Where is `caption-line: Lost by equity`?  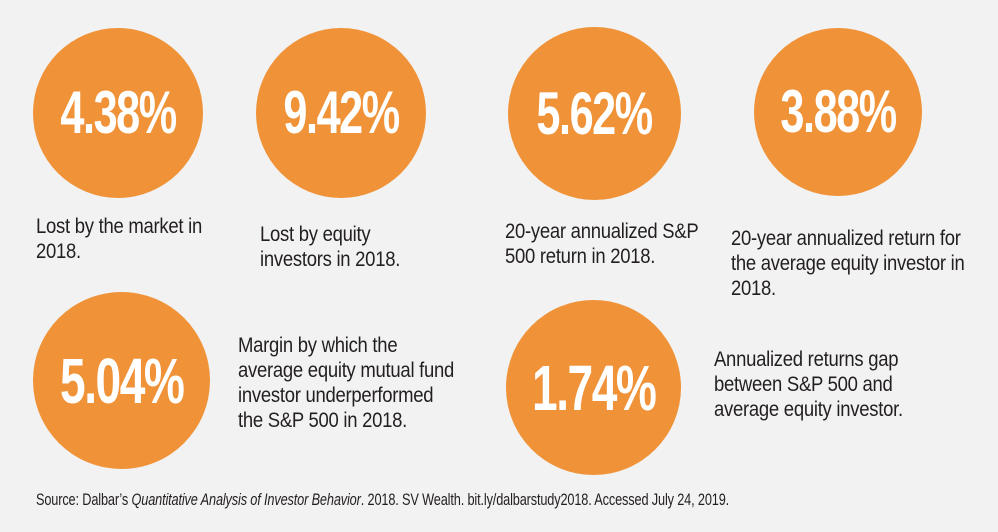 caption-line: Lost by equity is located at coordinates (315, 234).